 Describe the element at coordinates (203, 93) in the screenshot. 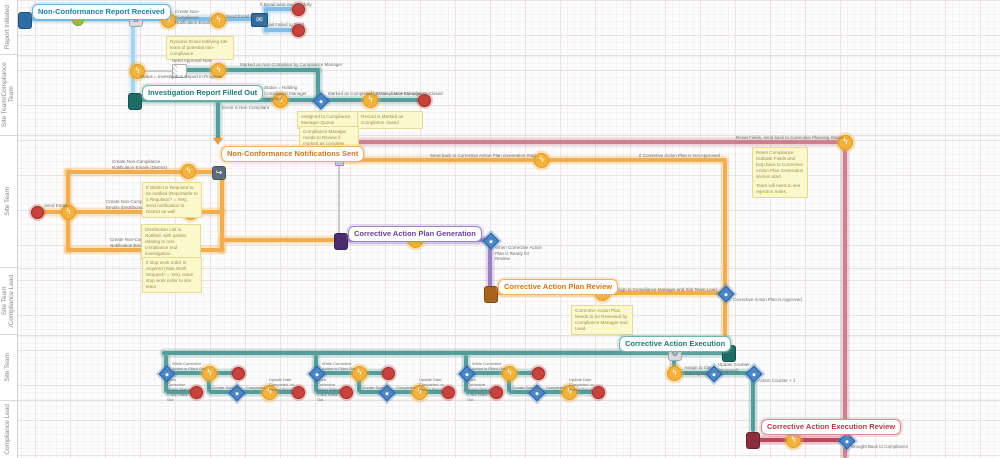

I see `stage-title-investigation: Investigation Report Filled Out` at that location.